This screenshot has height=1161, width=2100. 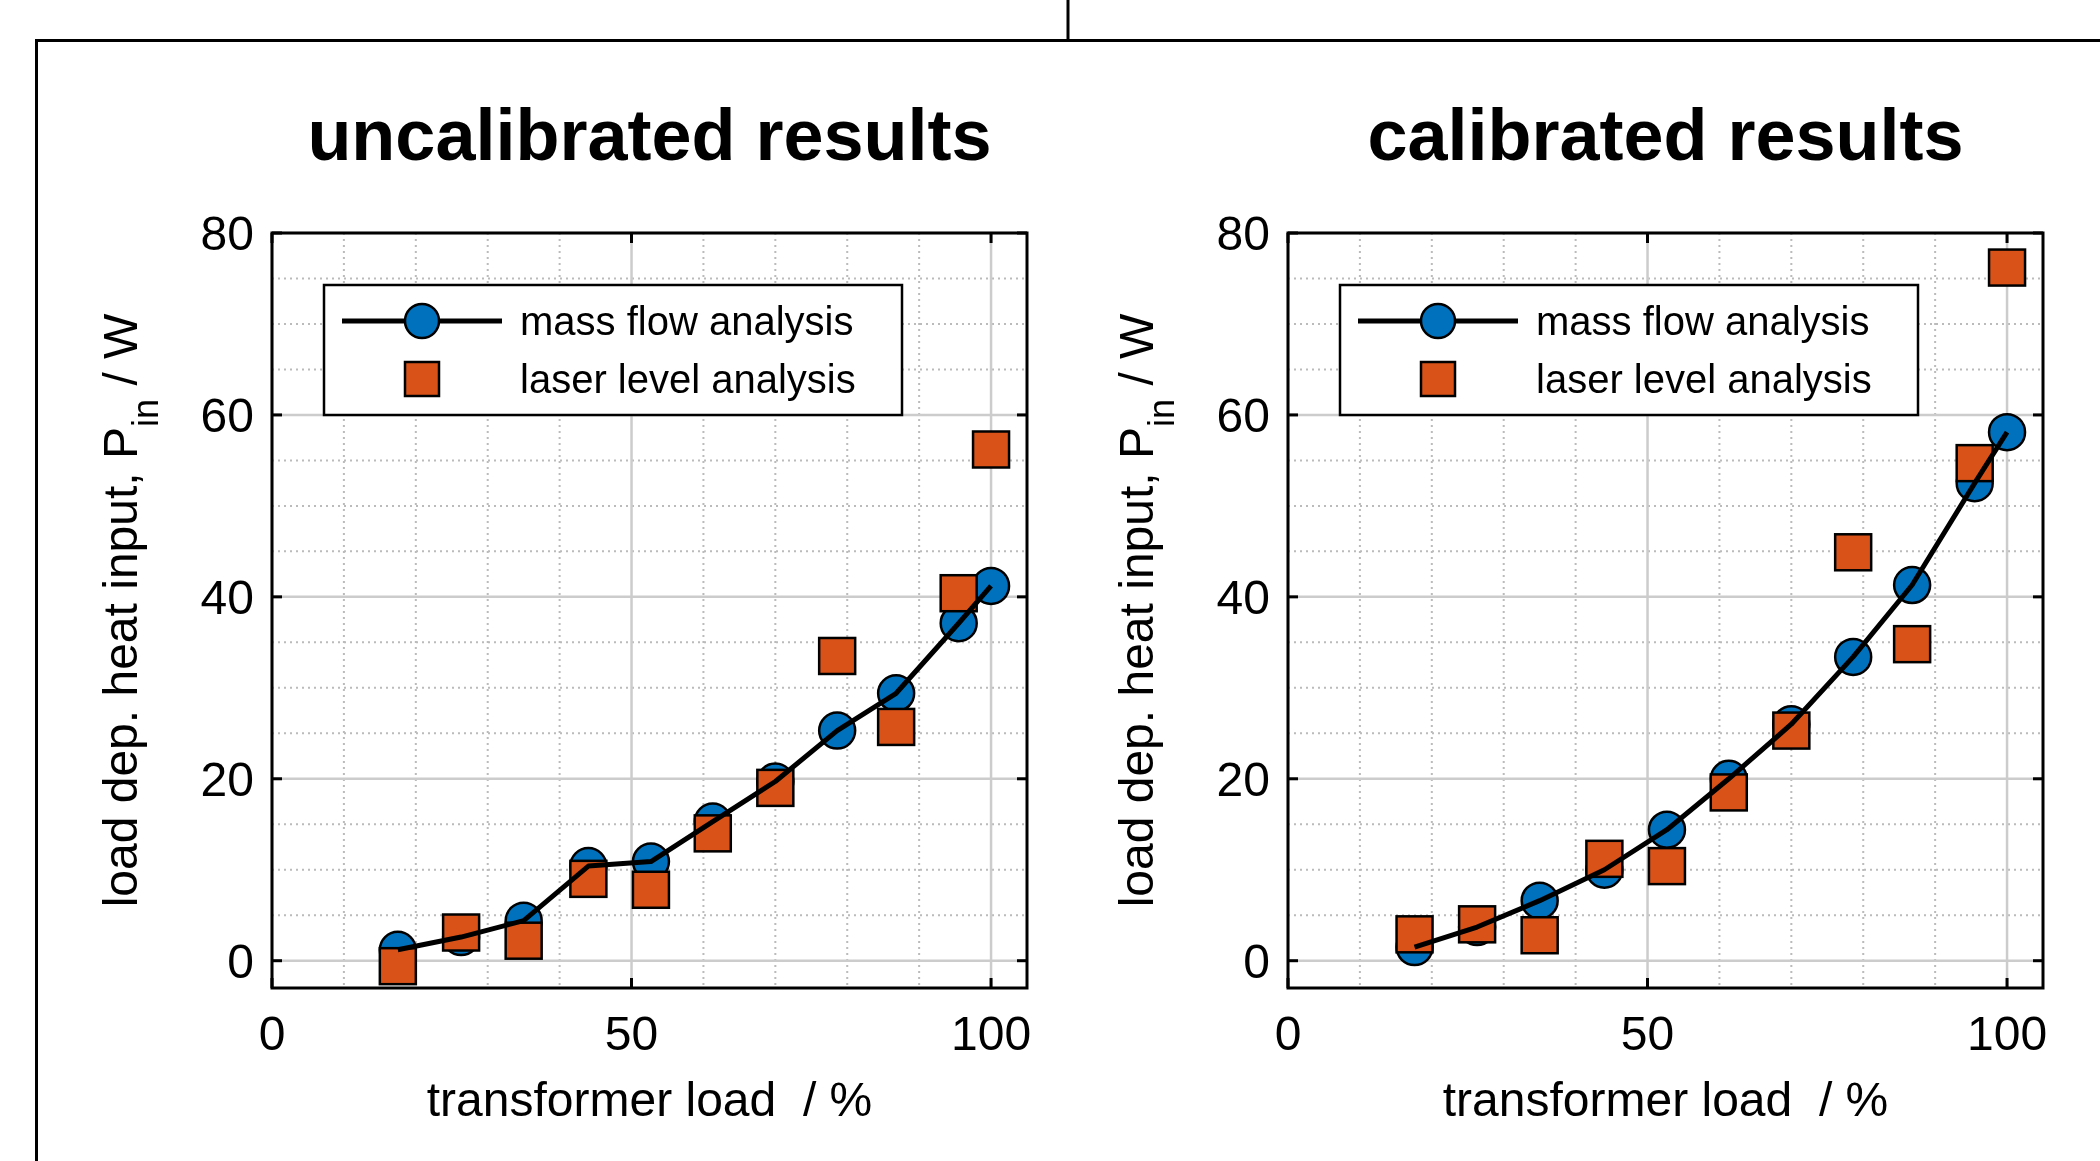 What do you see at coordinates (1665, 135) in the screenshot?
I see `chart-title: calibrated results` at bounding box center [1665, 135].